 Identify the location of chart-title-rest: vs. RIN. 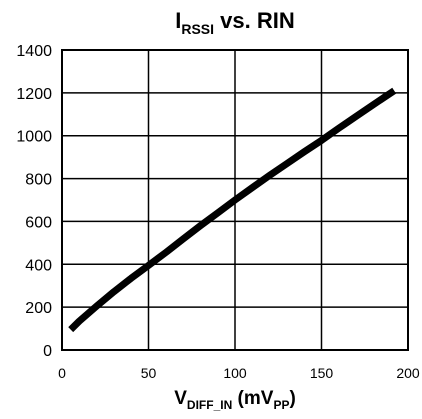
(254, 20).